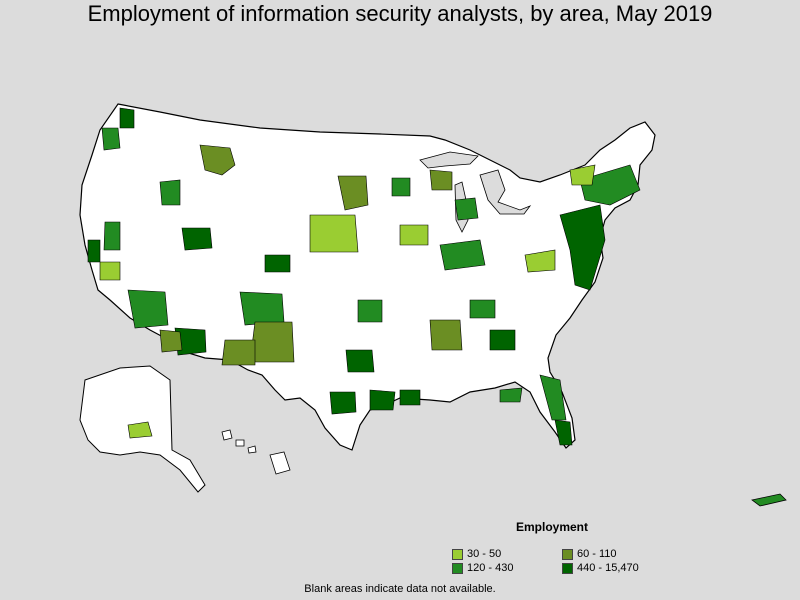  I want to click on legend-label: 60 - 110, so click(597, 554).